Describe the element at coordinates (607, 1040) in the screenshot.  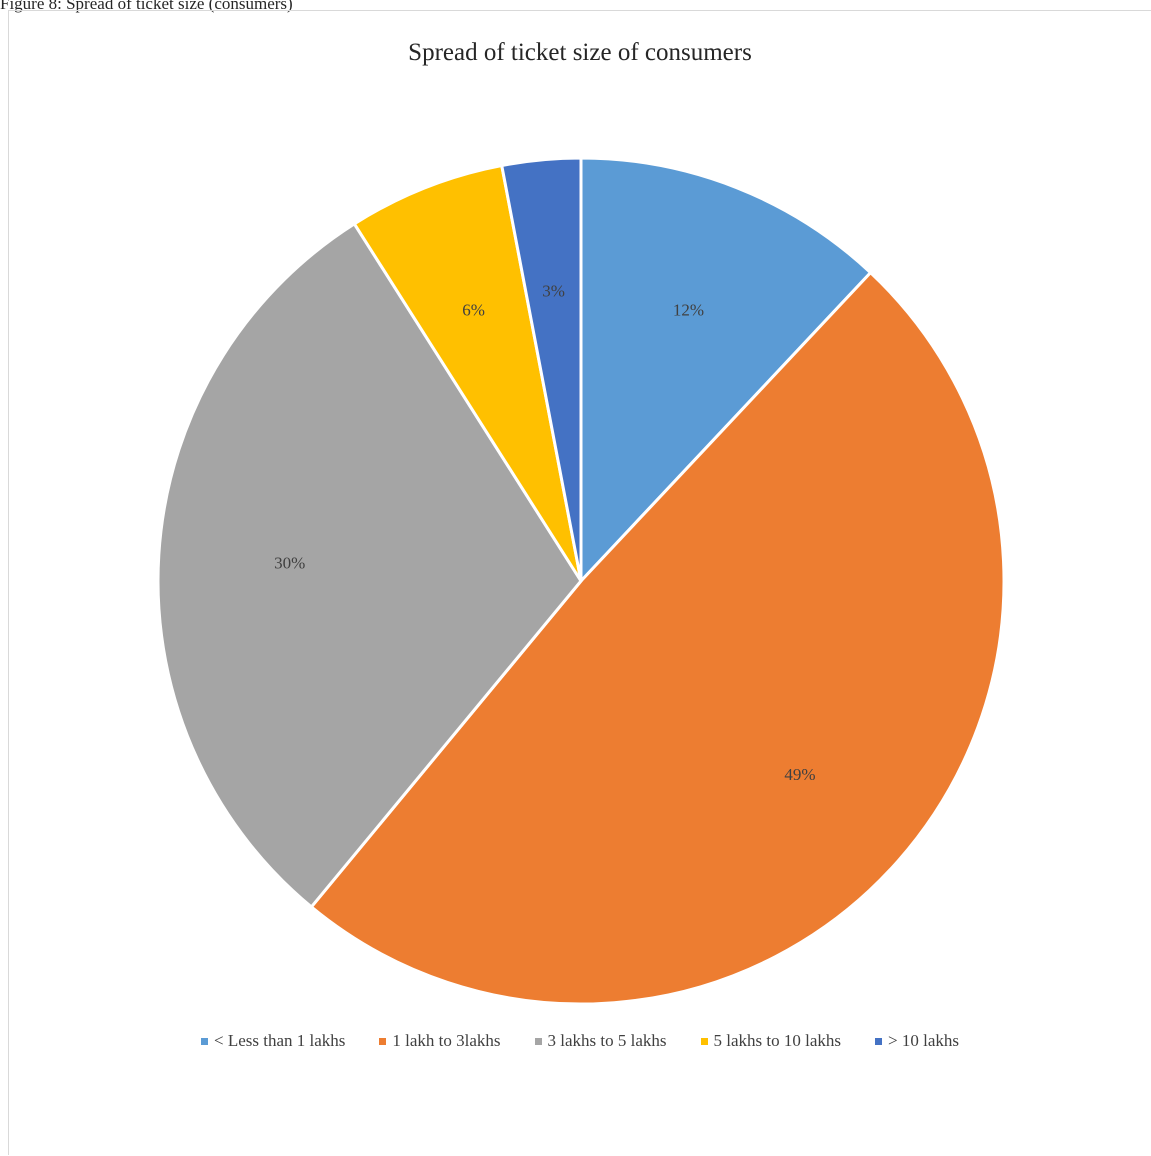
I see `legend-label-2: 3 lakhs to 5 lakhs` at that location.